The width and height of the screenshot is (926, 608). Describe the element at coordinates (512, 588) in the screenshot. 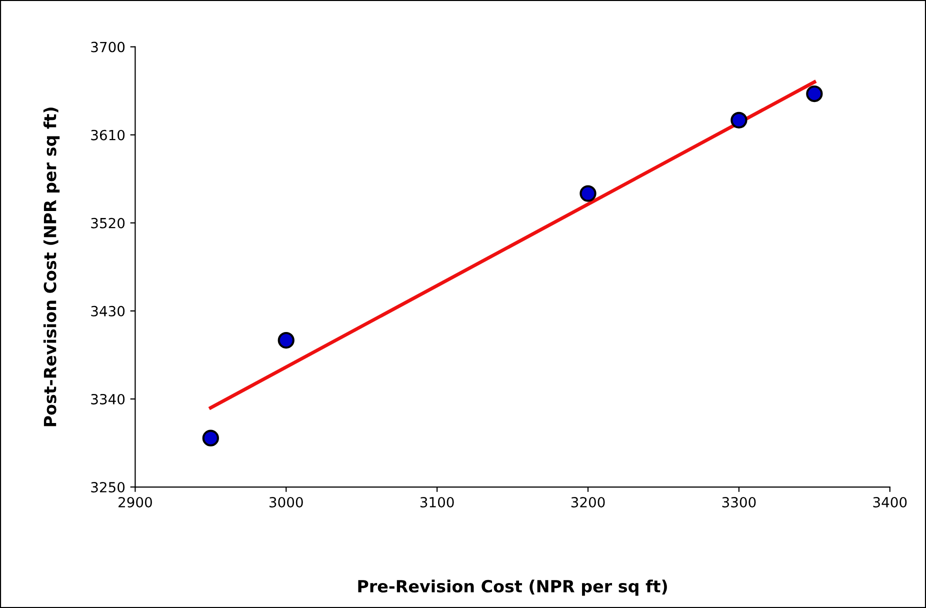

I see `x-axis-title: Pre-Revision Cost (NPR per sq ft)` at that location.